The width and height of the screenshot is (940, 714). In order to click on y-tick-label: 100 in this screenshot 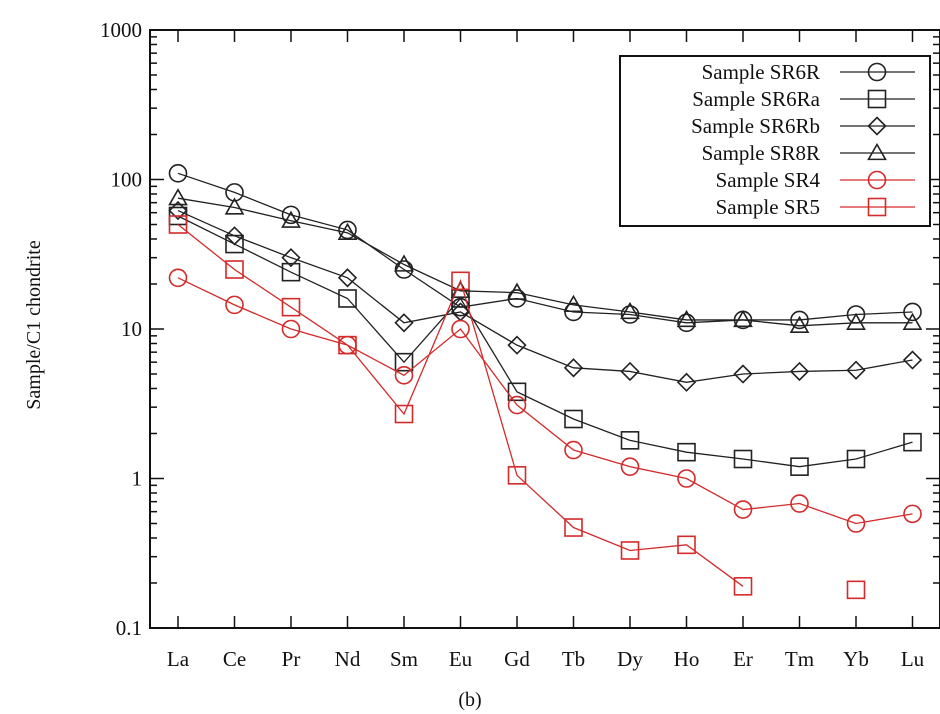, I will do `click(127, 180)`.